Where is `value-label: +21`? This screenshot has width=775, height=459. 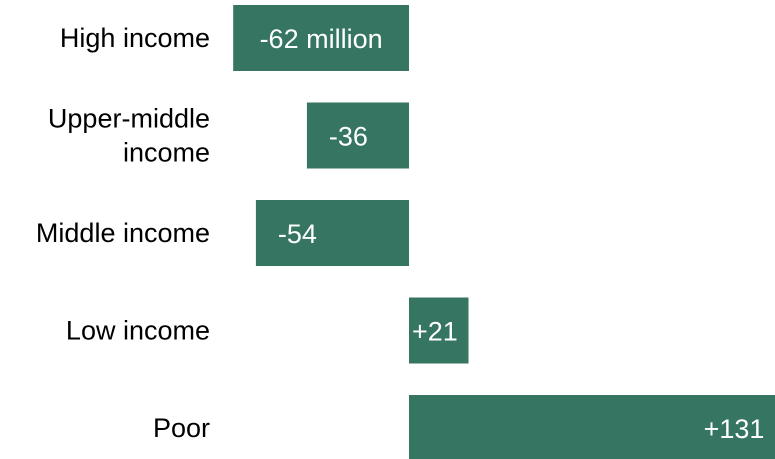
value-label: +21 is located at coordinates (435, 332).